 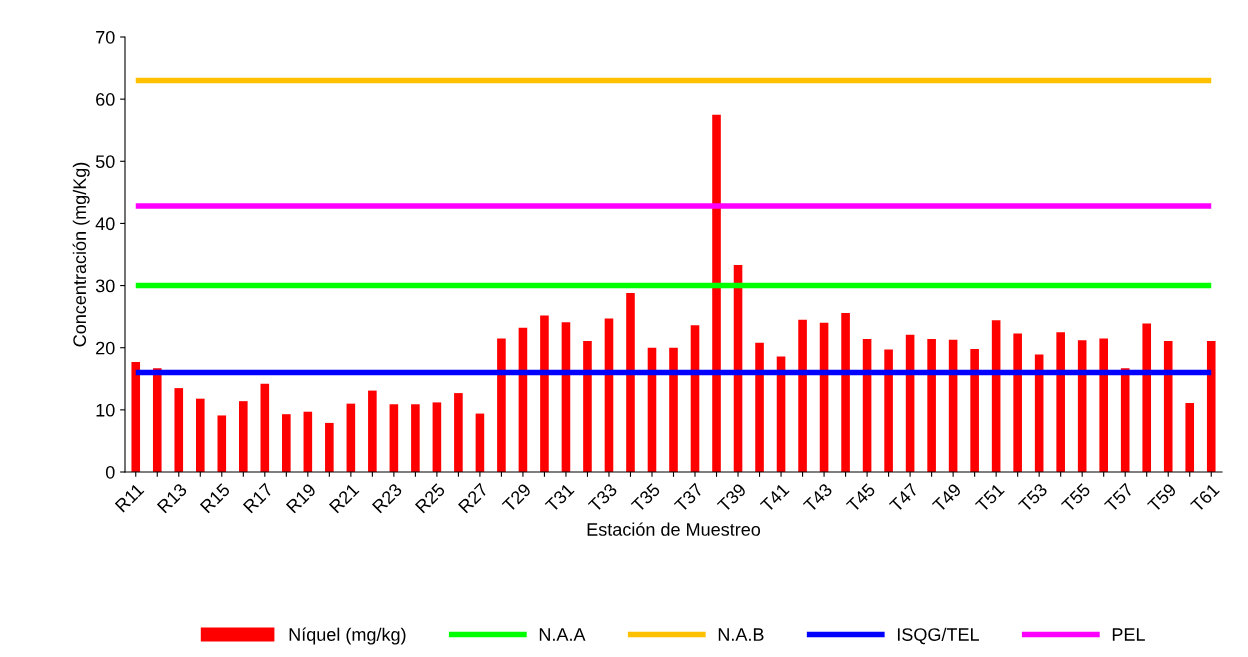 I want to click on x-tick-label: T31, so click(x=559, y=497).